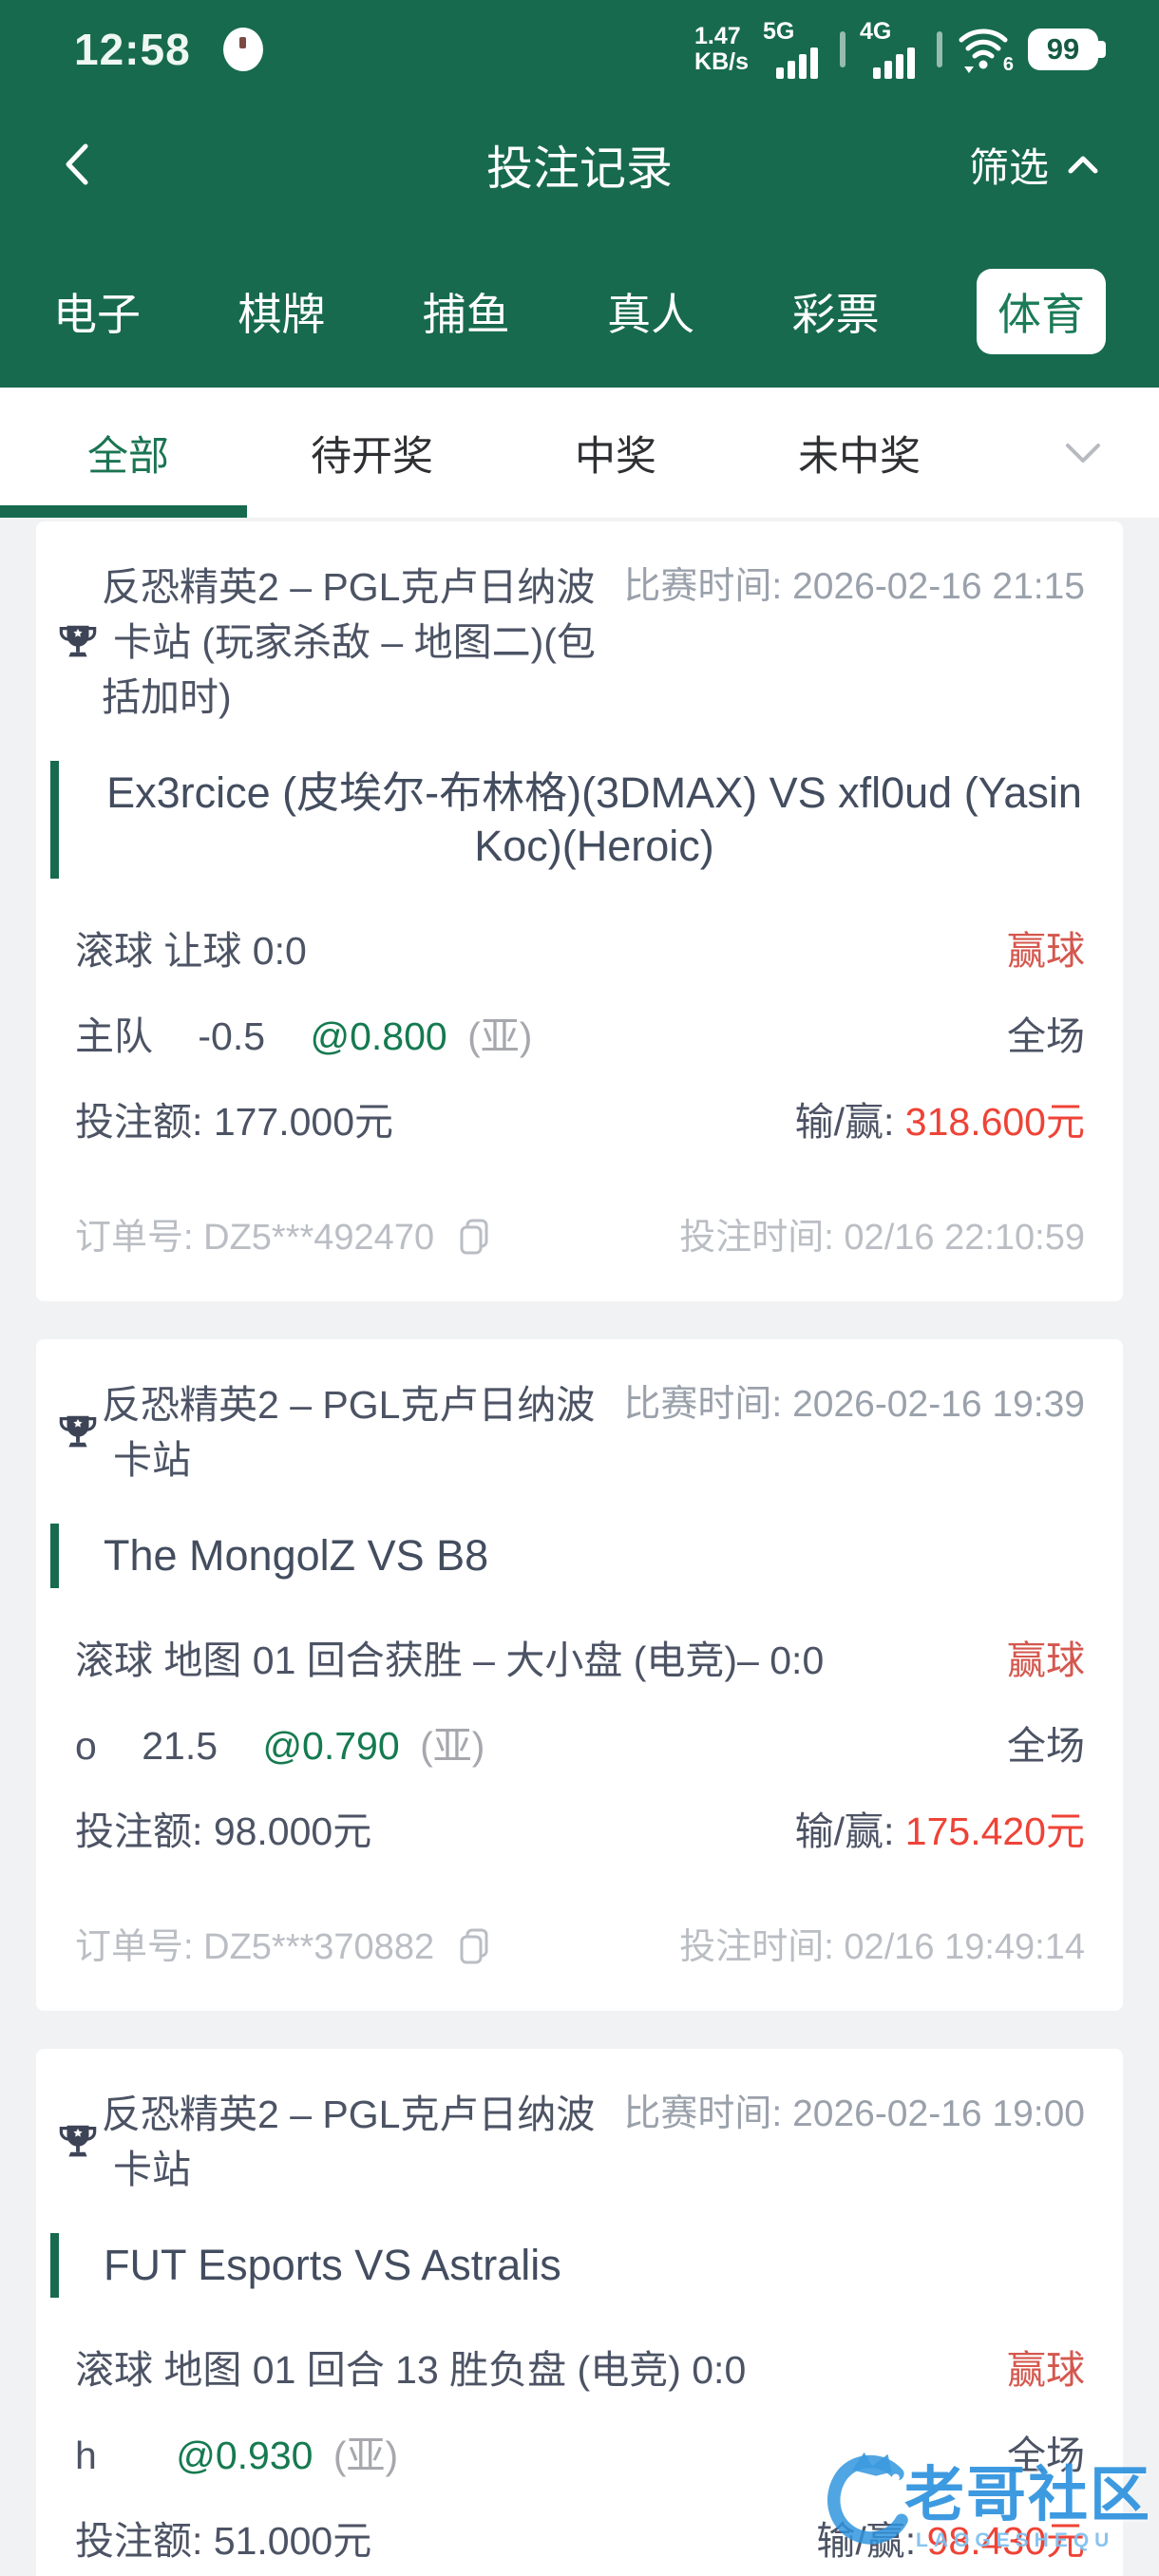 The height and width of the screenshot is (2576, 1159). Describe the element at coordinates (86, 1746) in the screenshot. I see `selection: o` at that location.